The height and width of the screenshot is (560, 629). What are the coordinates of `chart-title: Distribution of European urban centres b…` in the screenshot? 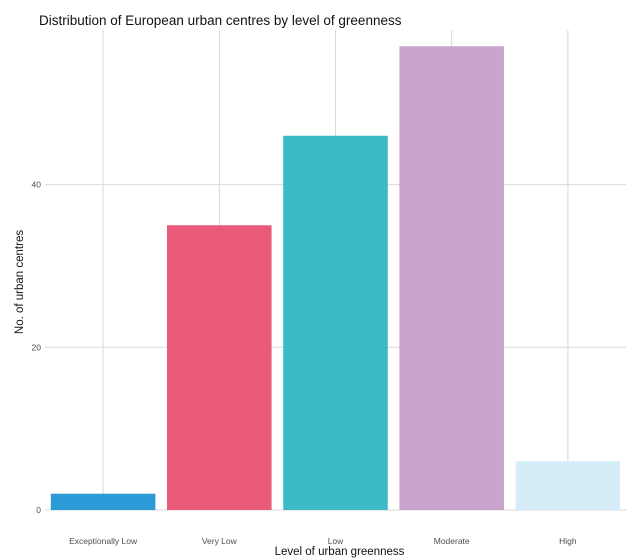 It's located at (220, 20).